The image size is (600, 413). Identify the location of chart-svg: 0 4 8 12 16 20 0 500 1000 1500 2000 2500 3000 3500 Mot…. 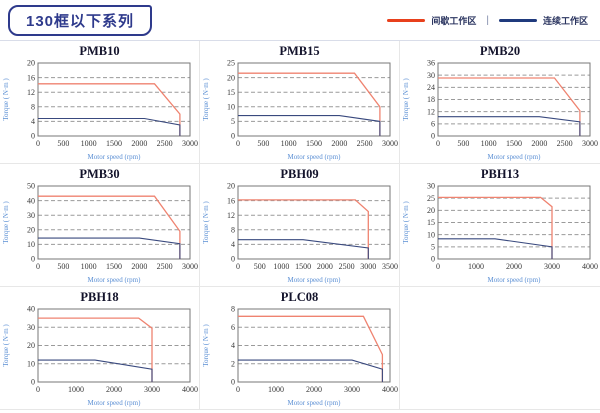
(300, 233).